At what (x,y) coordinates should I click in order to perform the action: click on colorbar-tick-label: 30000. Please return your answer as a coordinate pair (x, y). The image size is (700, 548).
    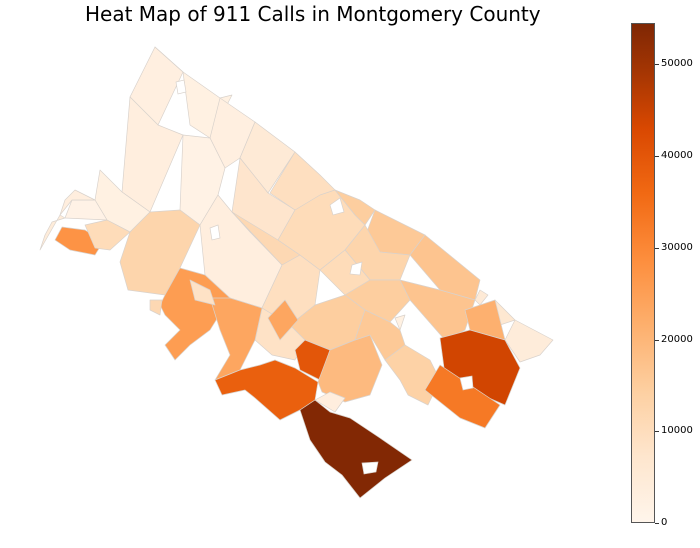
    Looking at the image, I should click on (677, 247).